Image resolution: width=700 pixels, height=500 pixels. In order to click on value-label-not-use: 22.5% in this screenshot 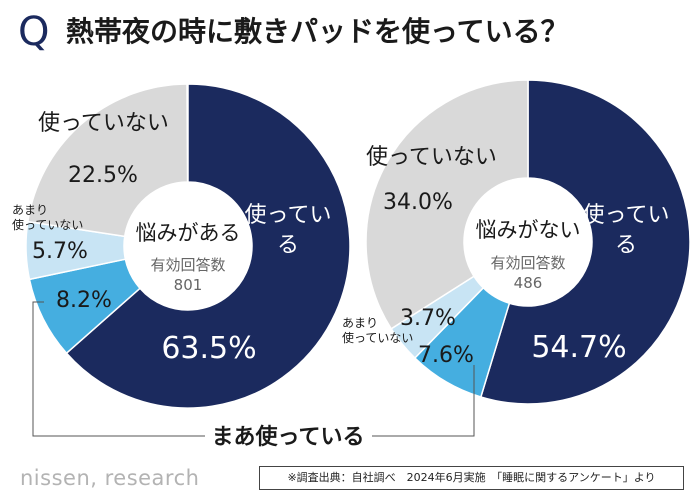, I will do `click(103, 175)`.